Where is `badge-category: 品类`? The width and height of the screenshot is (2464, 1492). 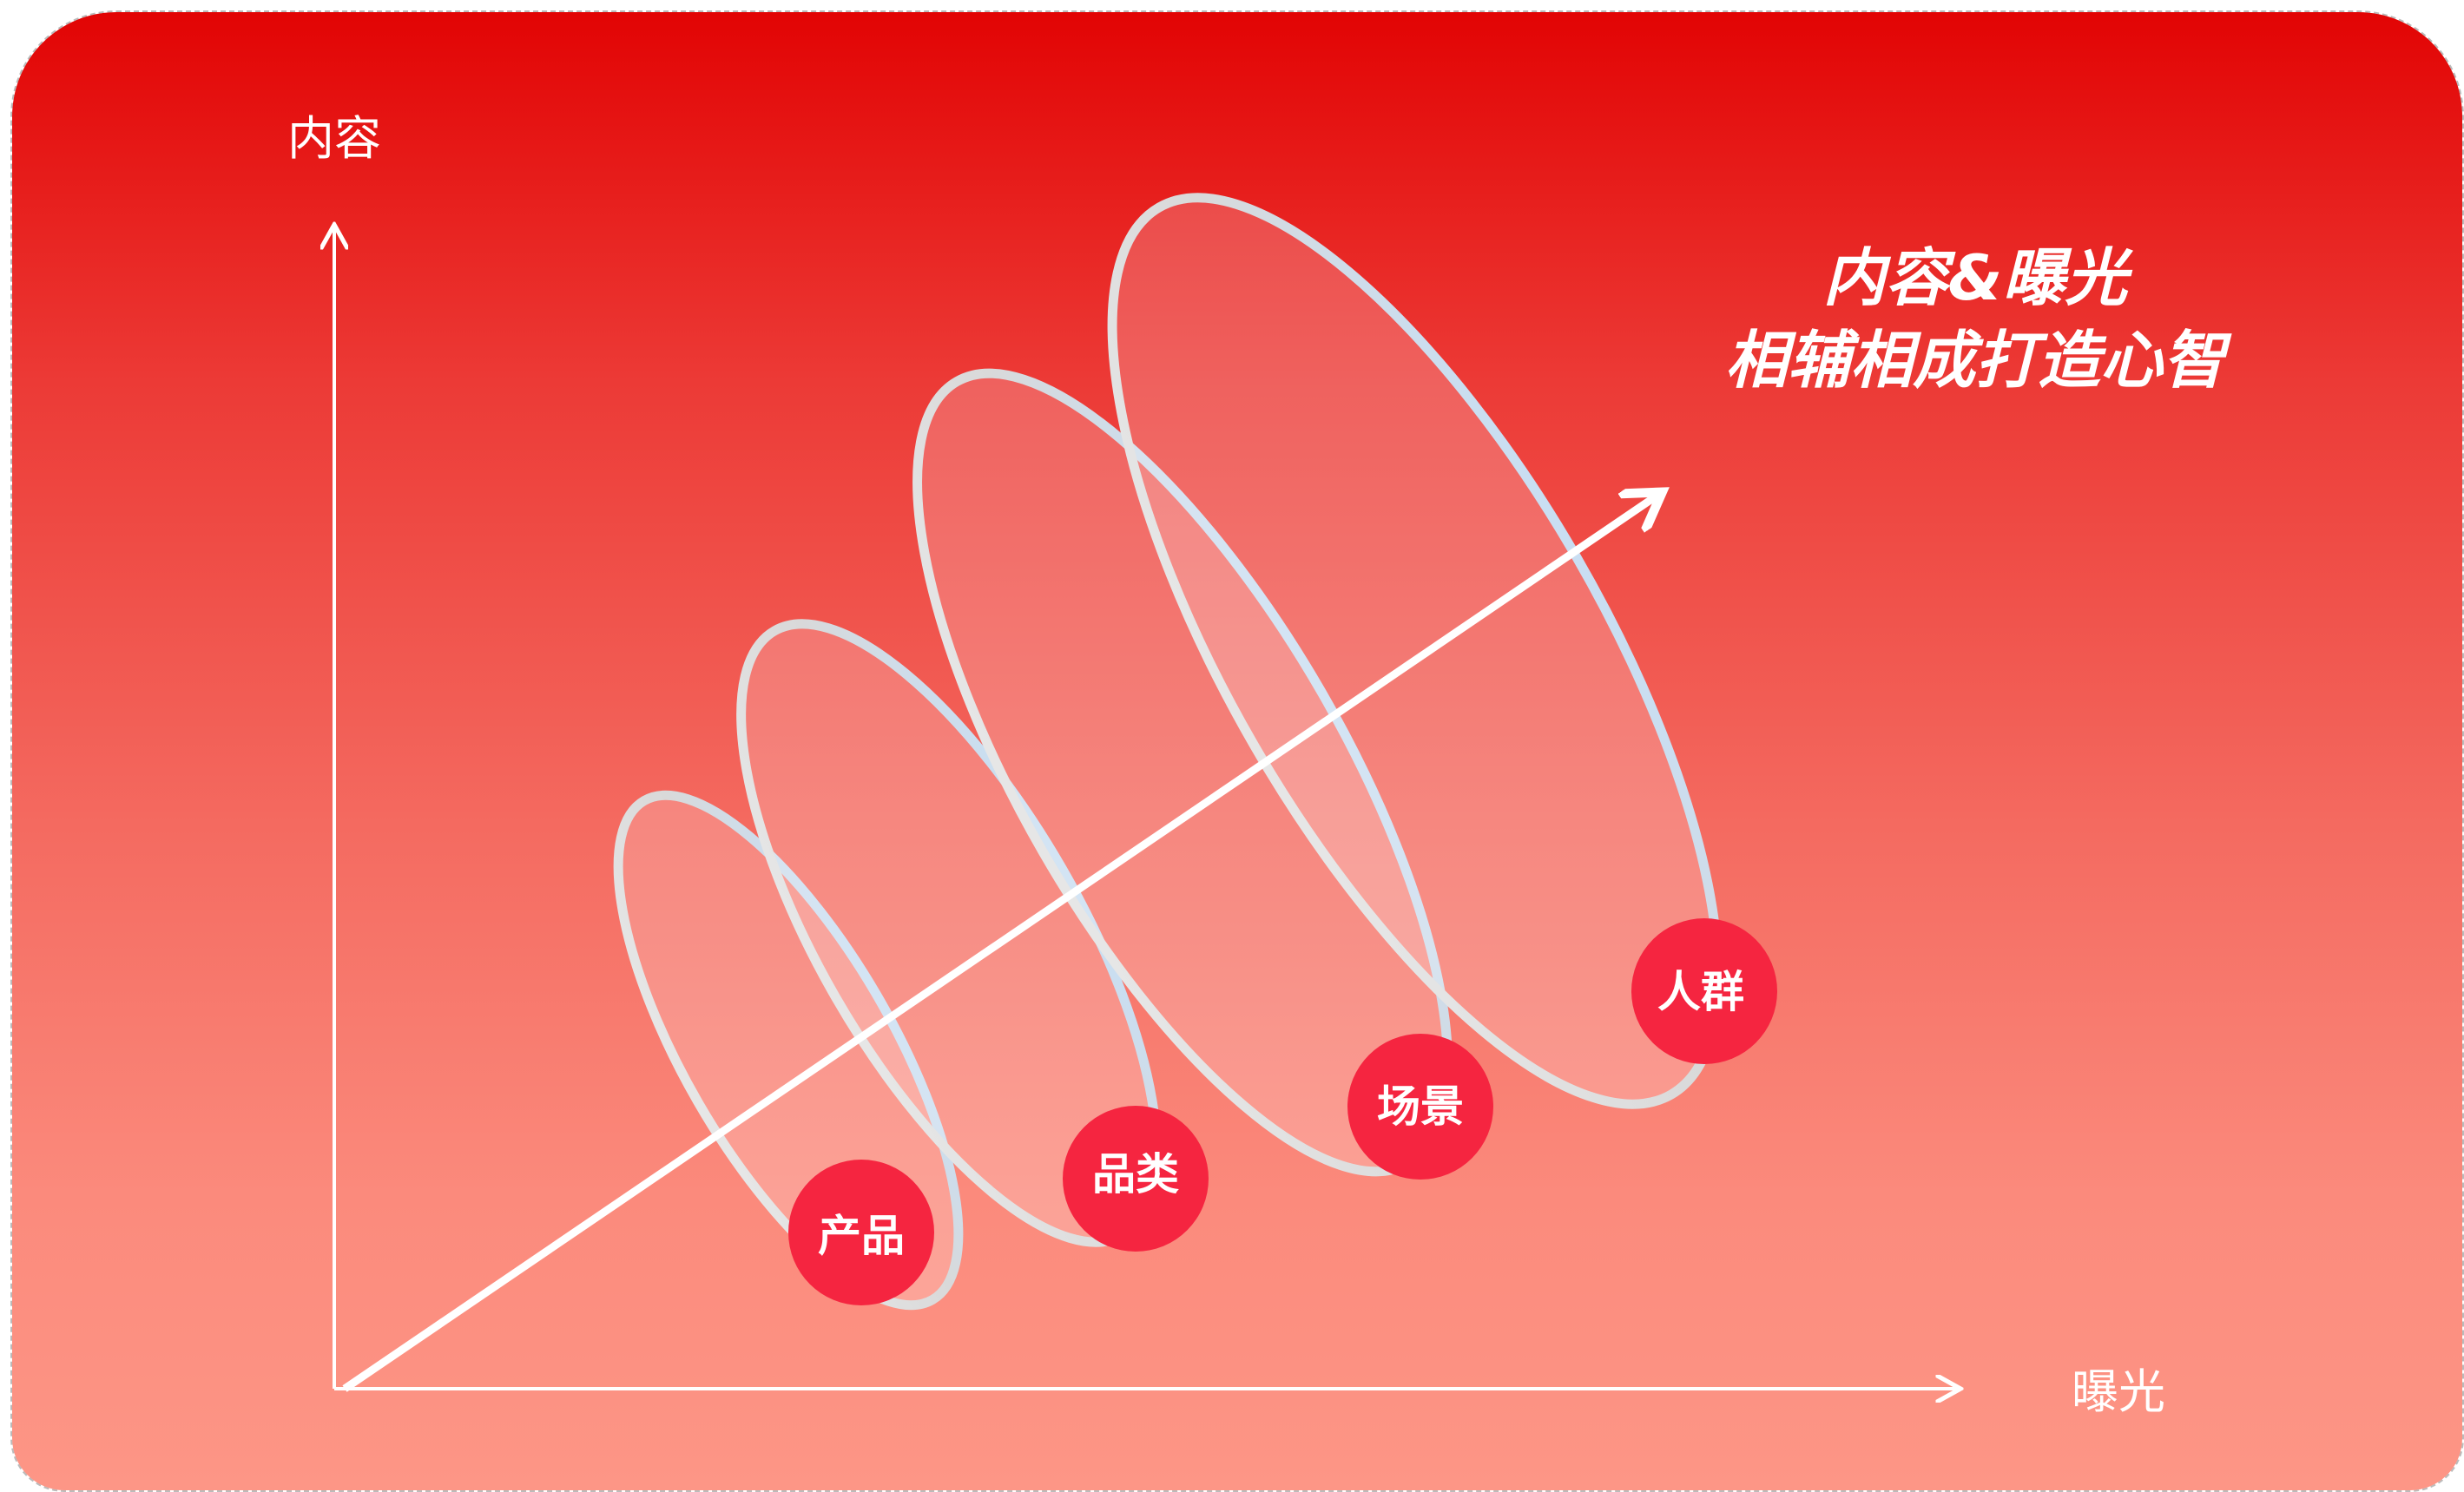 badge-category: 品类 is located at coordinates (1136, 1179).